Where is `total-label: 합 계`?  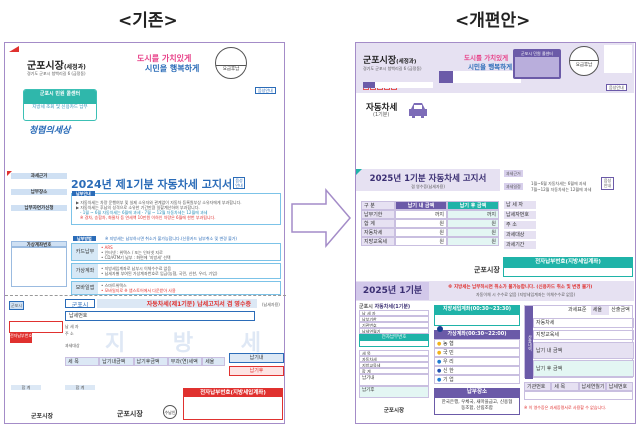 total-label: 합 계 is located at coordinates (80, 387).